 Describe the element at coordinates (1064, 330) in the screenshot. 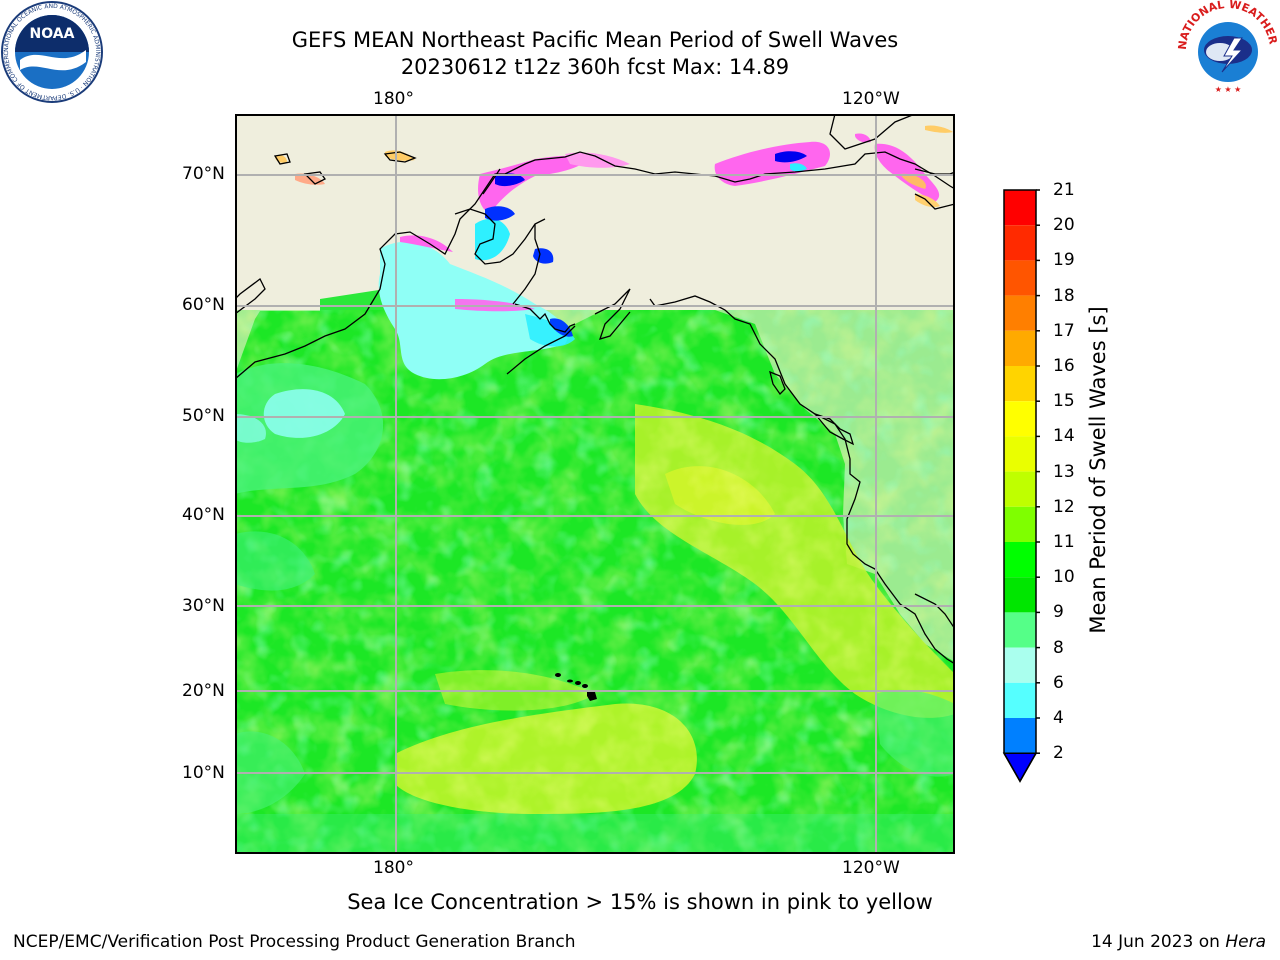

I see `colorbar-tick-label: 17` at that location.